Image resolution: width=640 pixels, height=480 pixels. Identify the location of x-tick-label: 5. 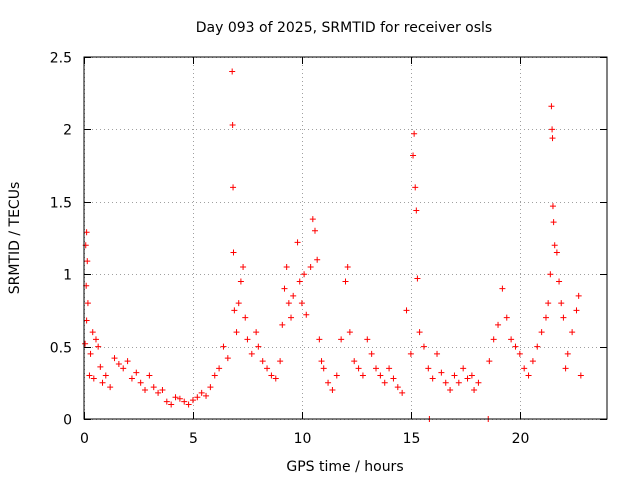
(193, 439).